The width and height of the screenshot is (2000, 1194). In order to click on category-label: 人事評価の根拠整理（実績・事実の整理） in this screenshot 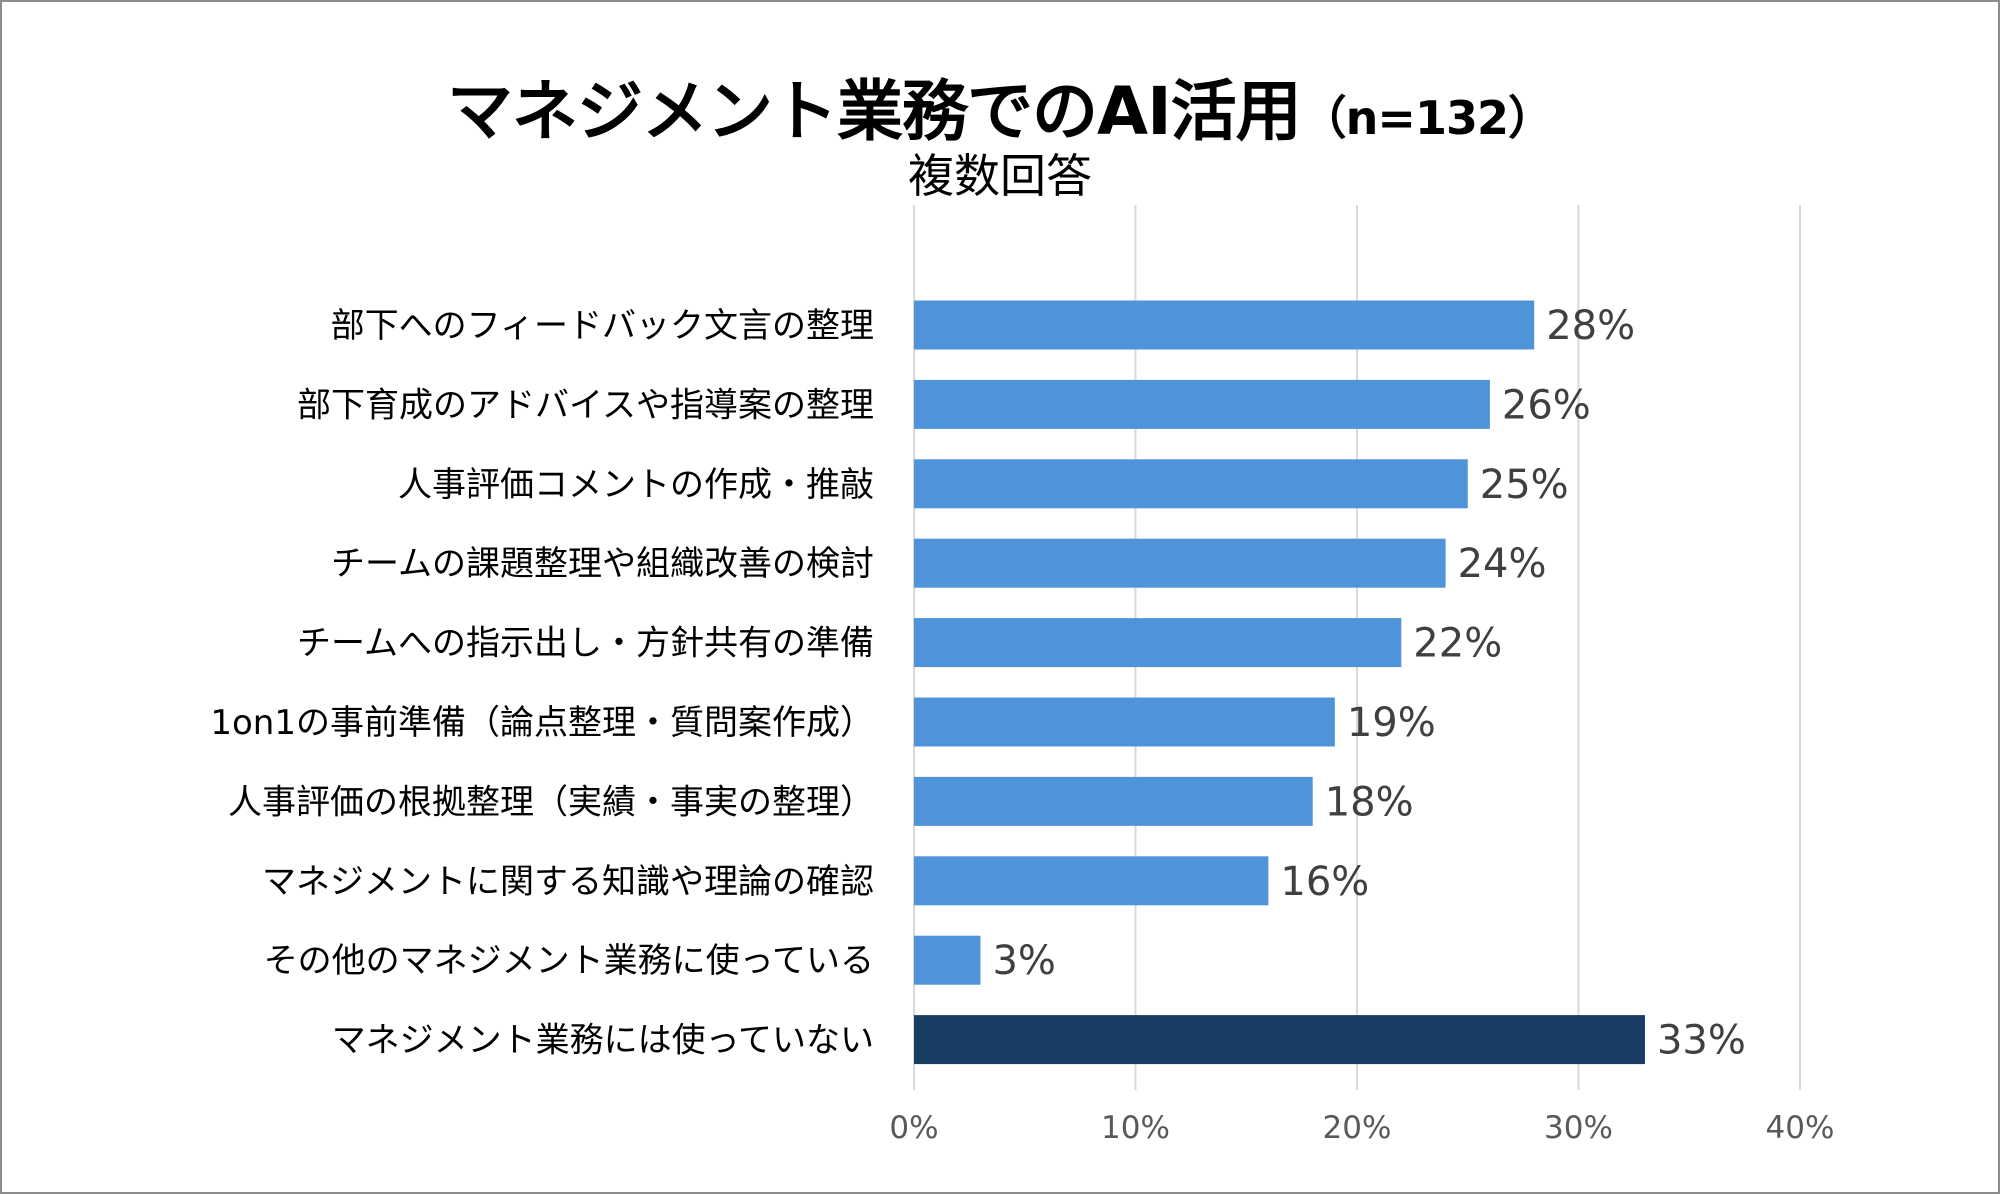, I will do `click(551, 802)`.